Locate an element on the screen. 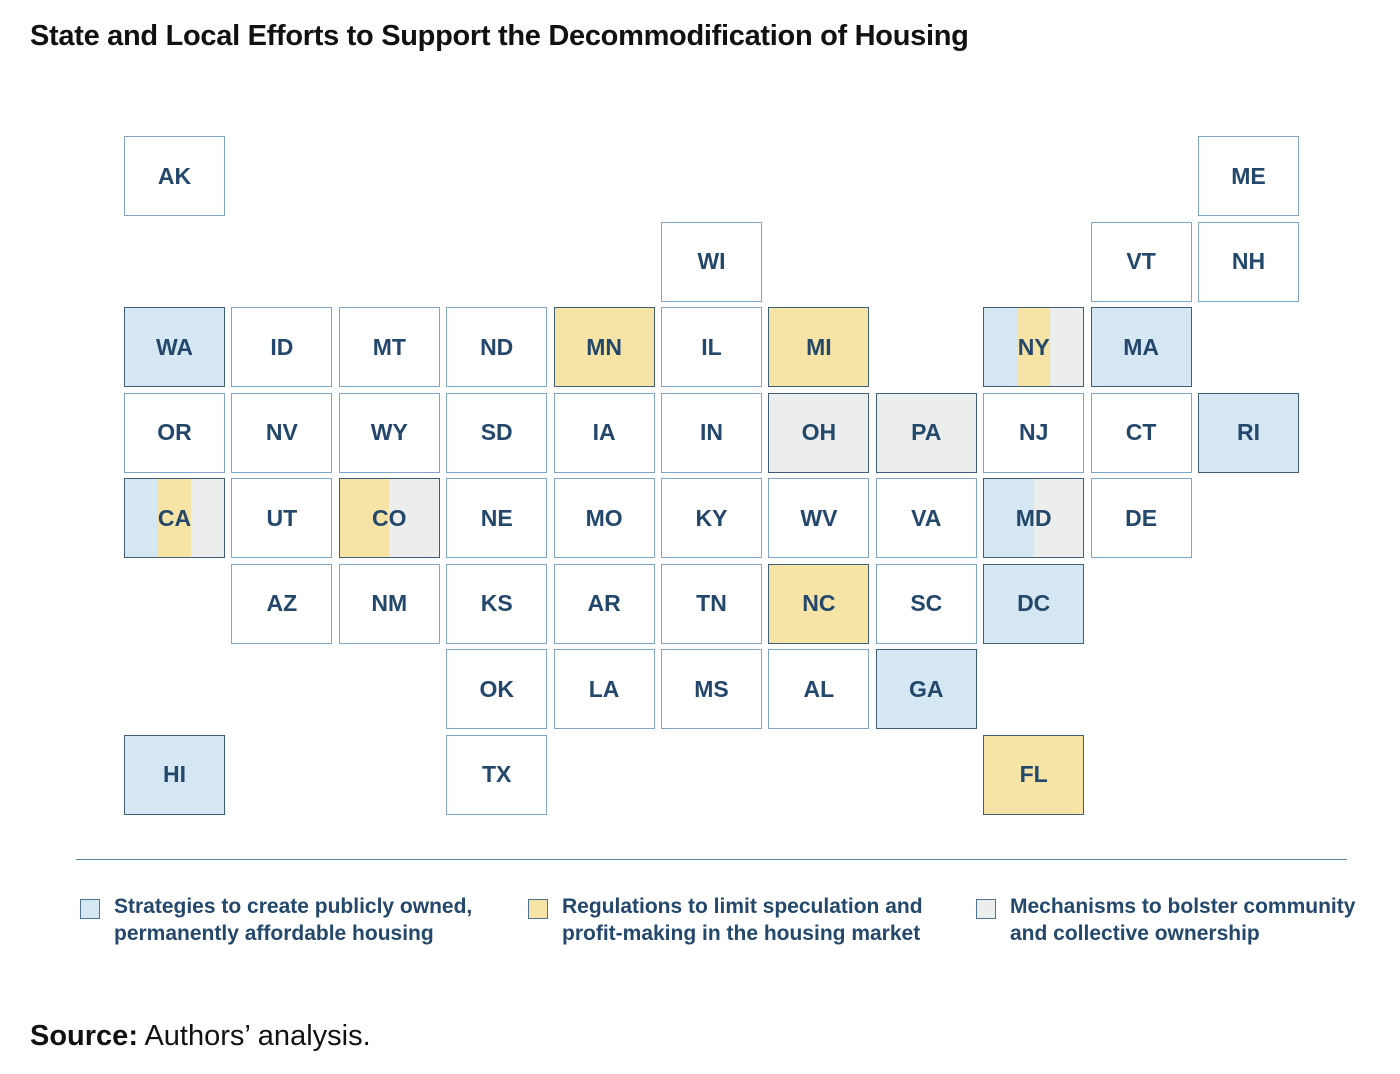 The width and height of the screenshot is (1400, 1074). state-label: IN is located at coordinates (711, 432).